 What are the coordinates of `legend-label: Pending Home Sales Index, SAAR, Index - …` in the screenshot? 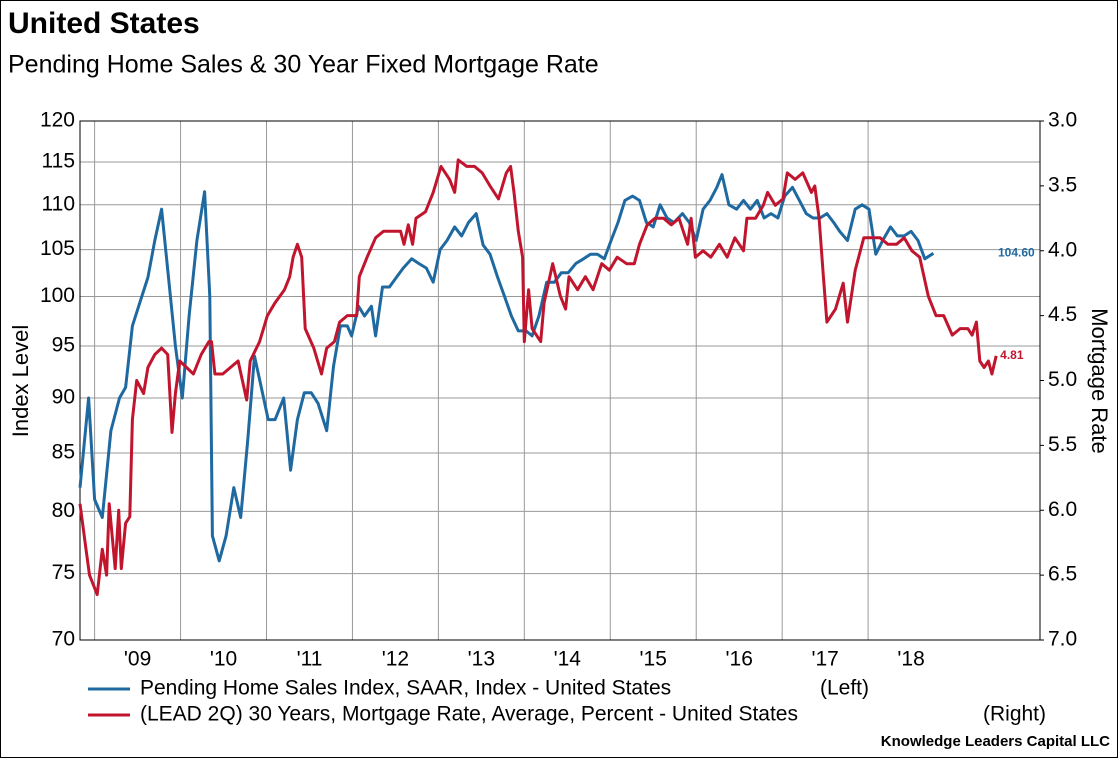 It's located at (405, 688).